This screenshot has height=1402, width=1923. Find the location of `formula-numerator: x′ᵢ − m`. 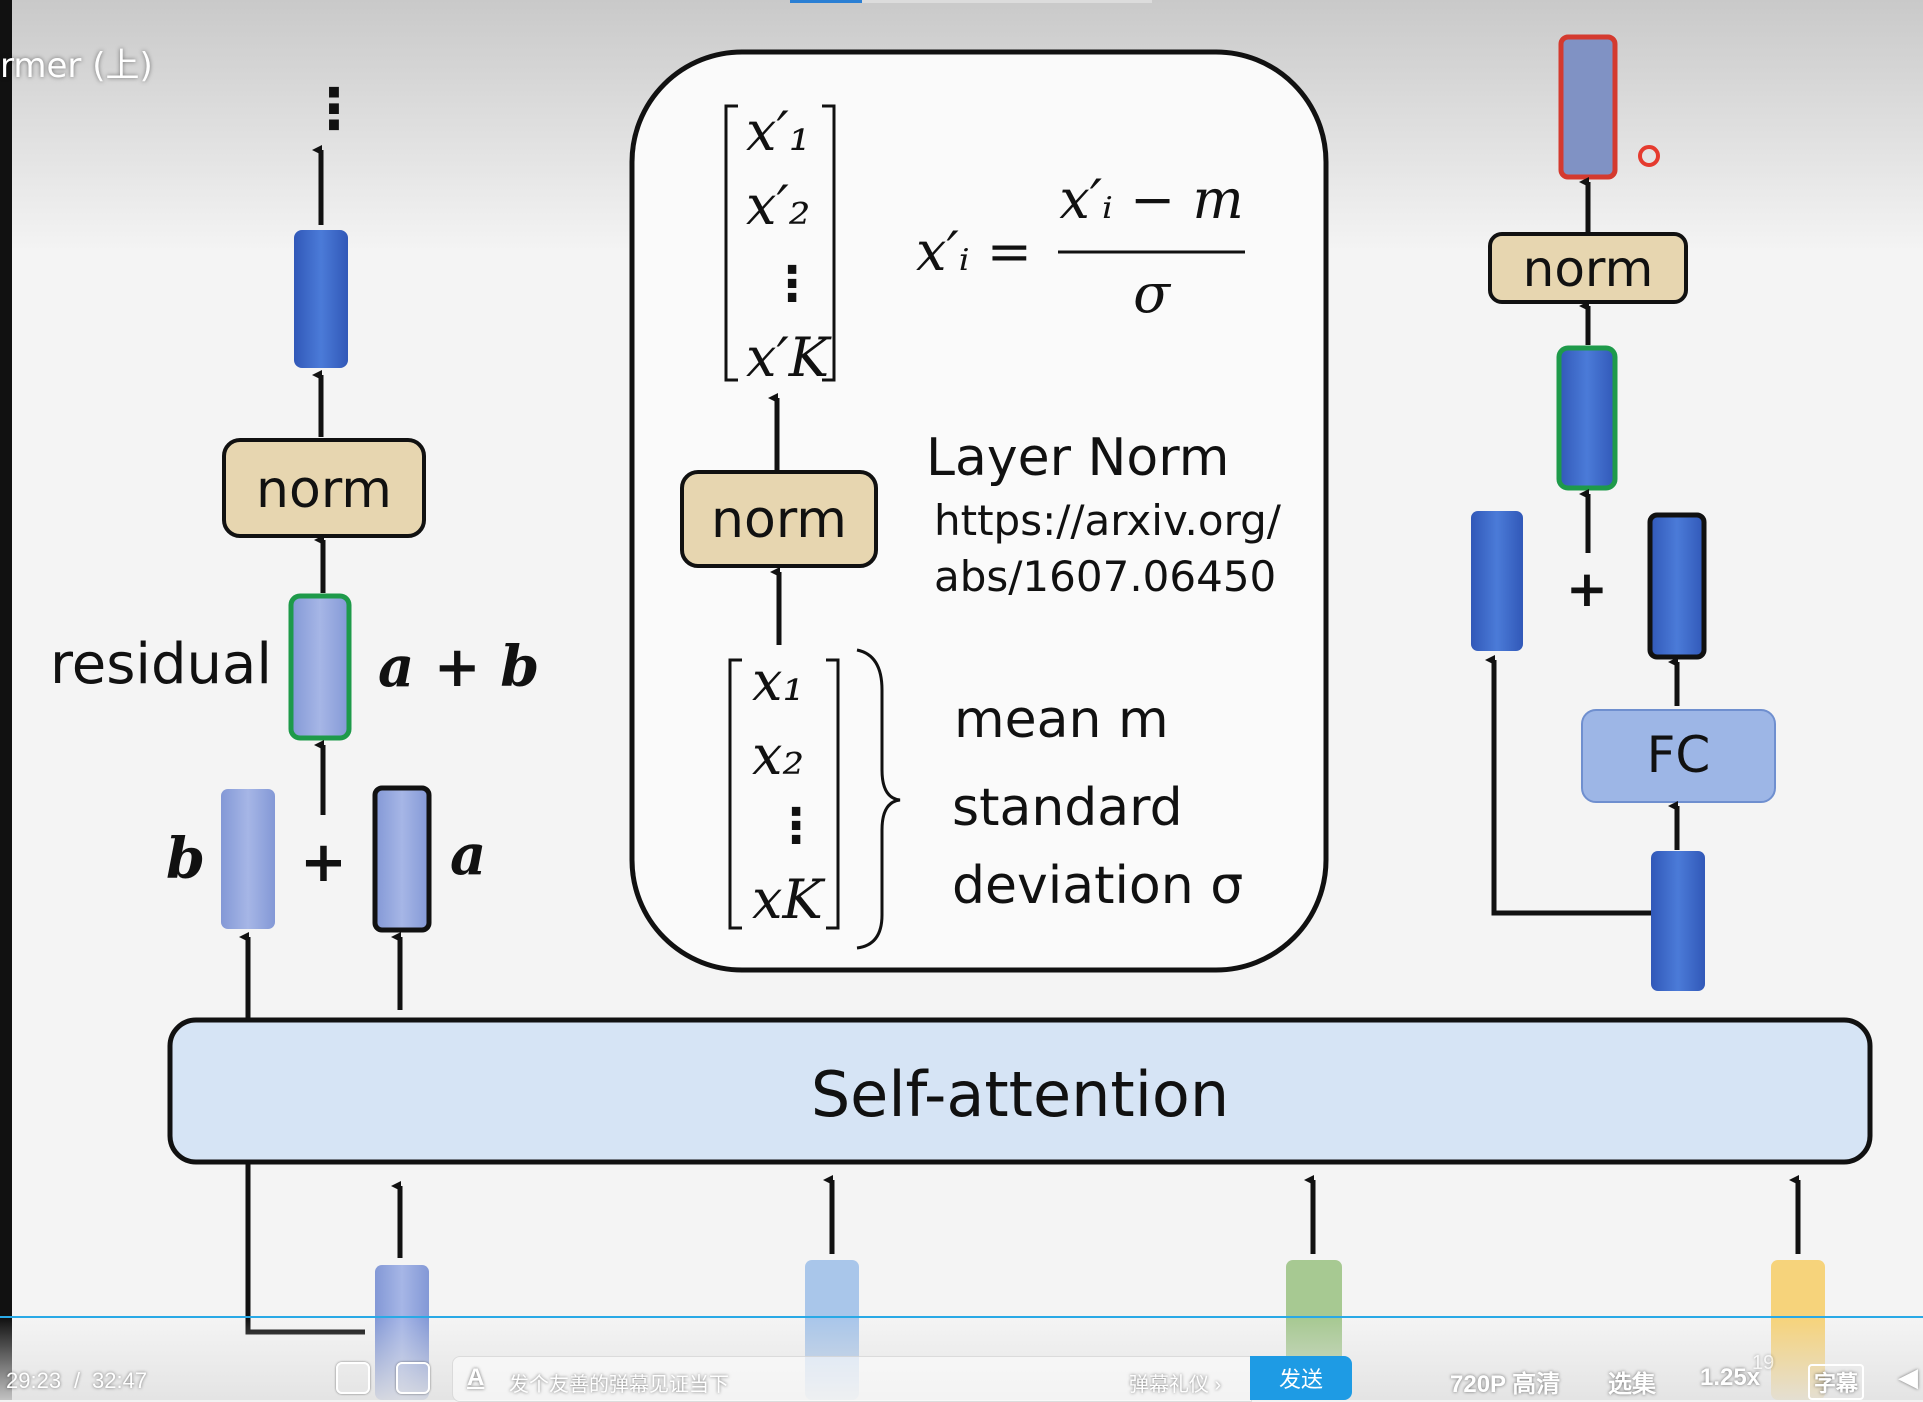

formula-numerator: x′ᵢ − m is located at coordinates (1151, 199).